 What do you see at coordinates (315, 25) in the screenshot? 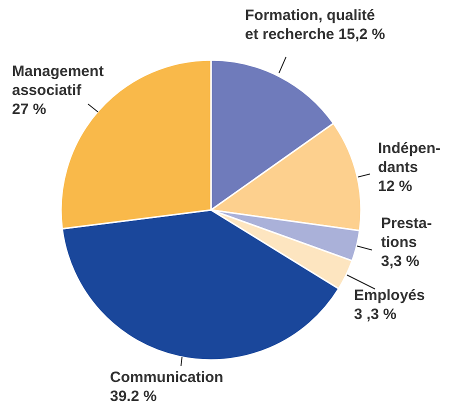
I see `slice-label: Formation, qualité et recherche 15,2 %` at bounding box center [315, 25].